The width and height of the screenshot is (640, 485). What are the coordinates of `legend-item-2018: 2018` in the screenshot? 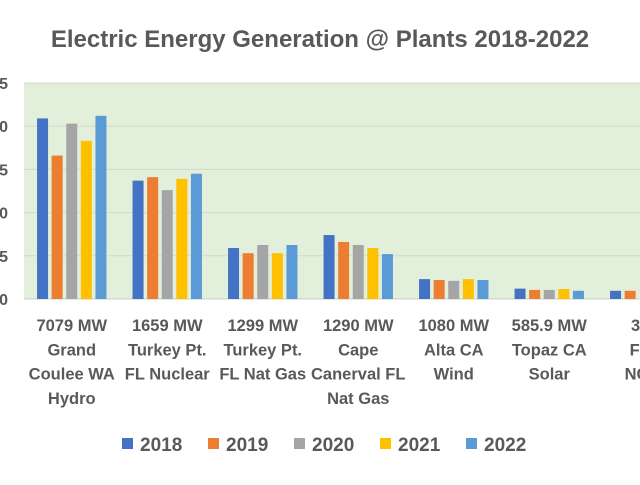 It's located at (152, 445).